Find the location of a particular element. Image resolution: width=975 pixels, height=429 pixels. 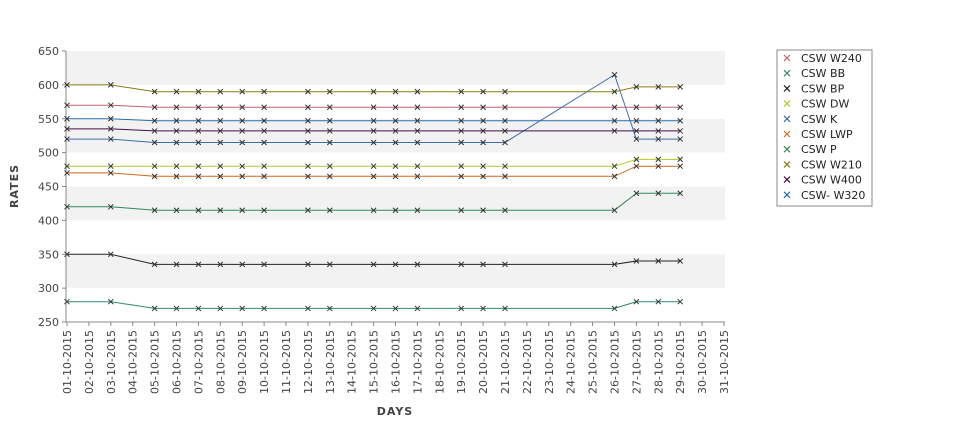

x-tick-label: 01-10-2015 is located at coordinates (67, 362).